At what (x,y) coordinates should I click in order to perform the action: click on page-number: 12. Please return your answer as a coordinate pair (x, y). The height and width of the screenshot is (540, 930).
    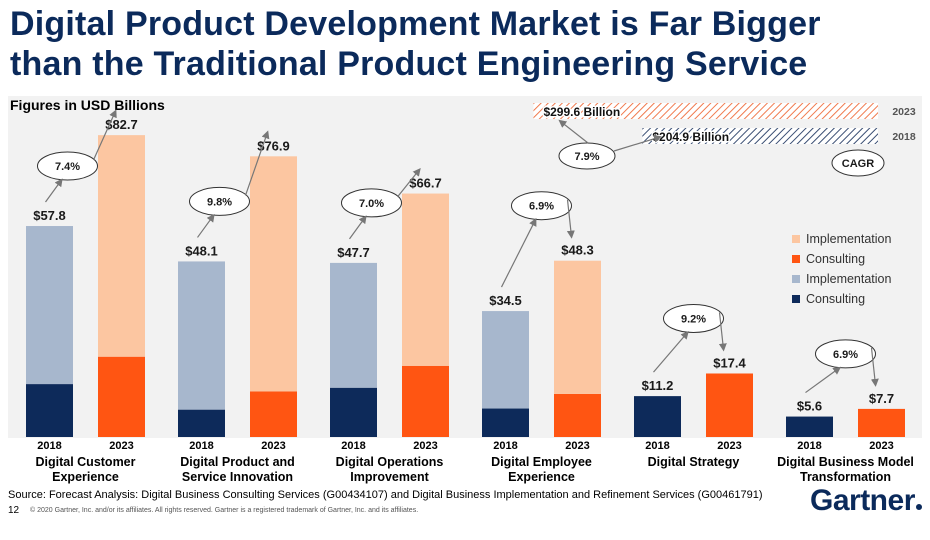
    Looking at the image, I should click on (14, 510).